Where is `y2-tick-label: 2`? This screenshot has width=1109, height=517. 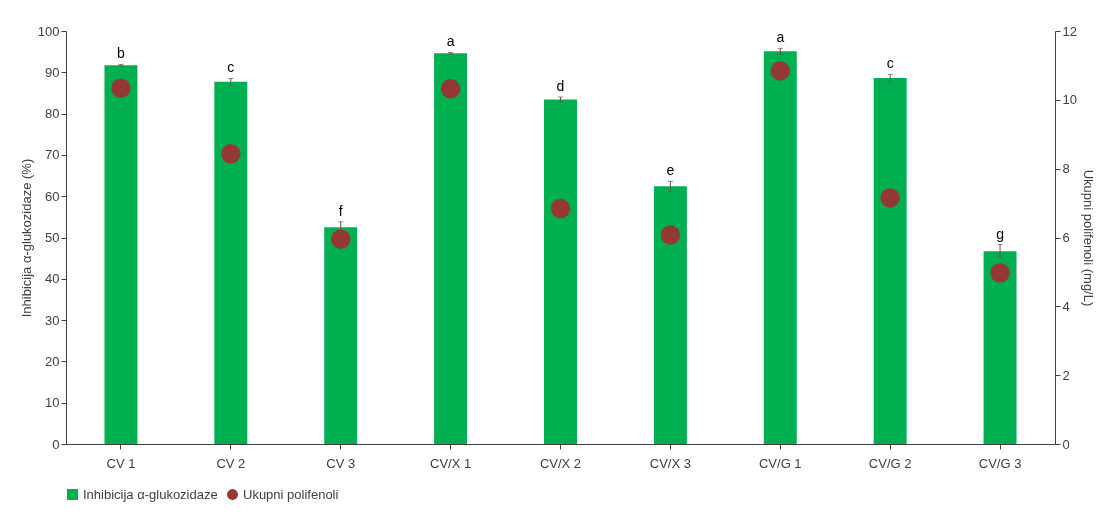 y2-tick-label: 2 is located at coordinates (1066, 375).